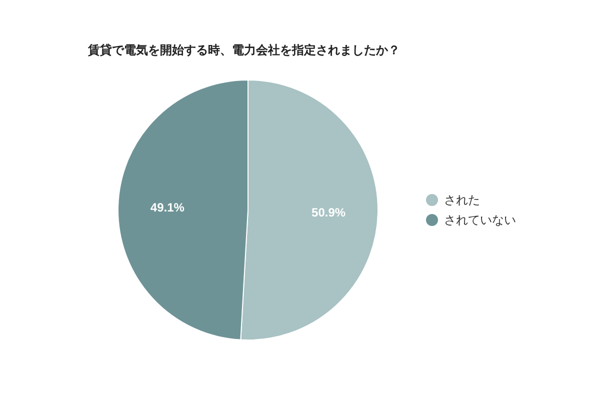  I want to click on data-label: 49.1%, so click(167, 207).